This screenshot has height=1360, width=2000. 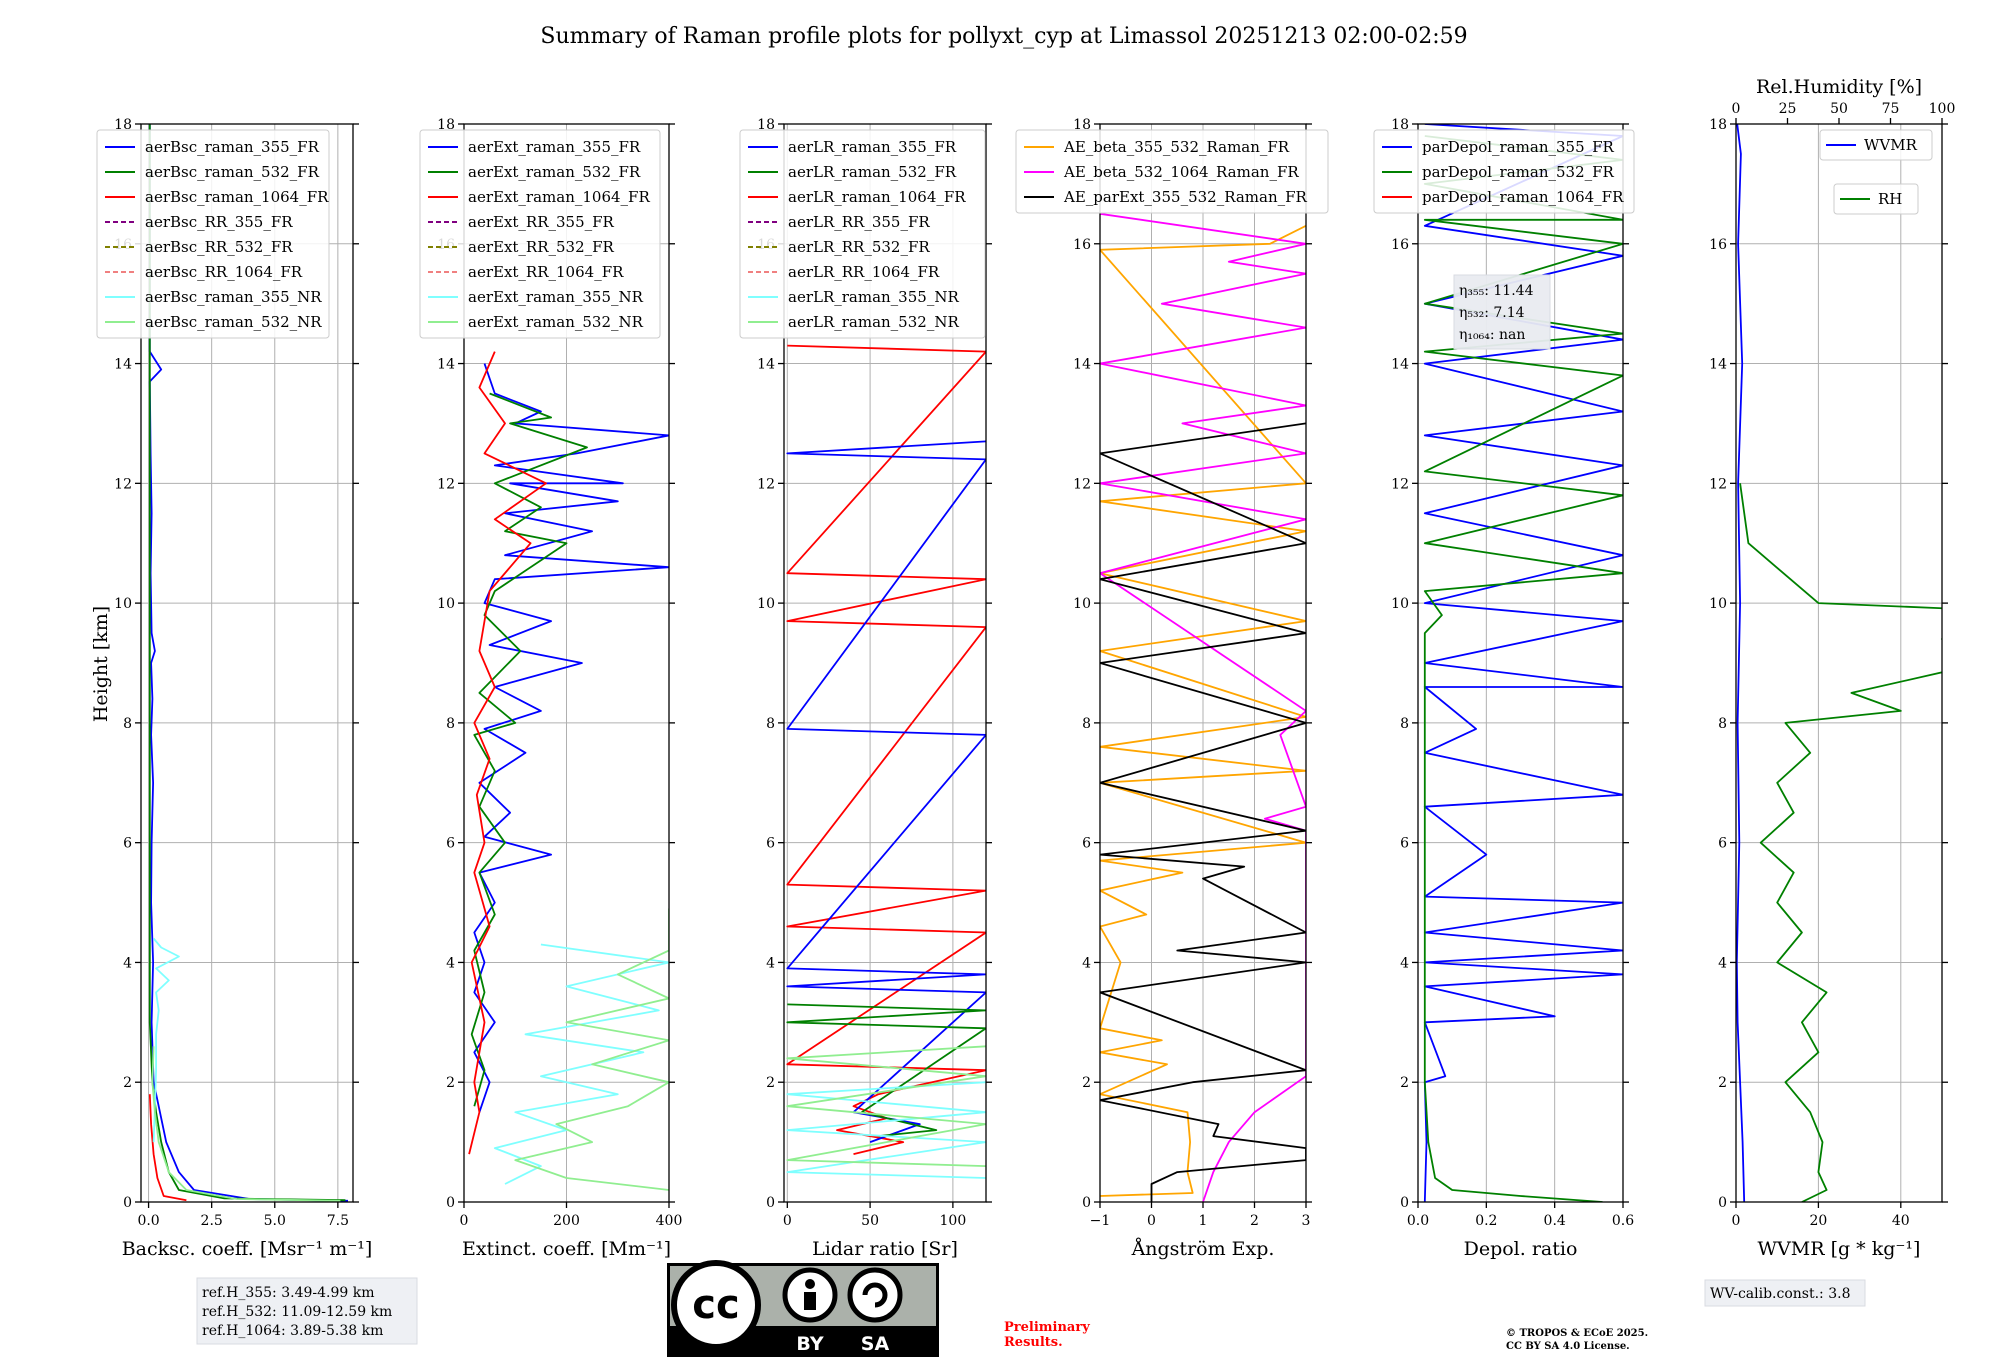 I want to click on legend-label: aerBsc_RR_1064_FR, so click(x=224, y=272).